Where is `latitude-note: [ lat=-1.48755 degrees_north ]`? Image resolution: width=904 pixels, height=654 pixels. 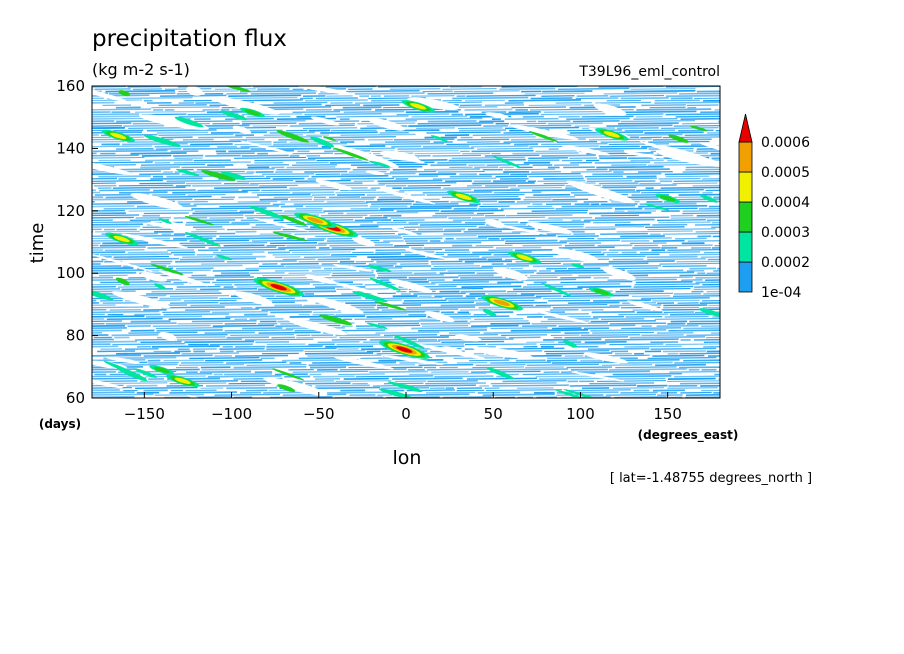
latitude-note: [ lat=-1.48755 degrees_north ] is located at coordinates (711, 478).